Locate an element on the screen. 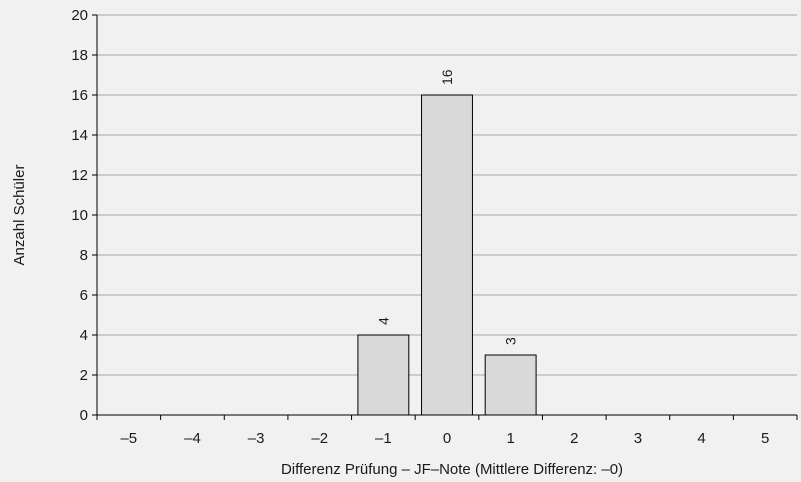 This screenshot has width=801, height=482. x-tick-label: 2 is located at coordinates (574, 438).